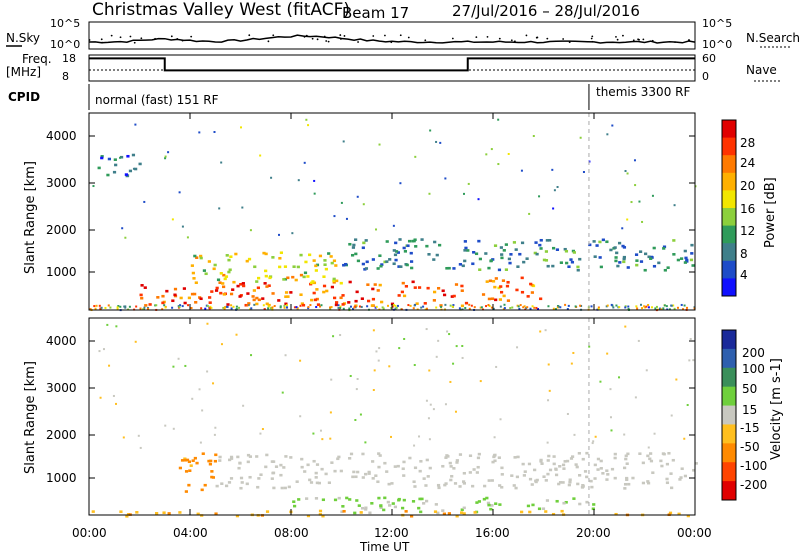 Image resolution: width=800 pixels, height=554 pixels. I want to click on velocity-ytick-3000: 3000, so click(61, 388).